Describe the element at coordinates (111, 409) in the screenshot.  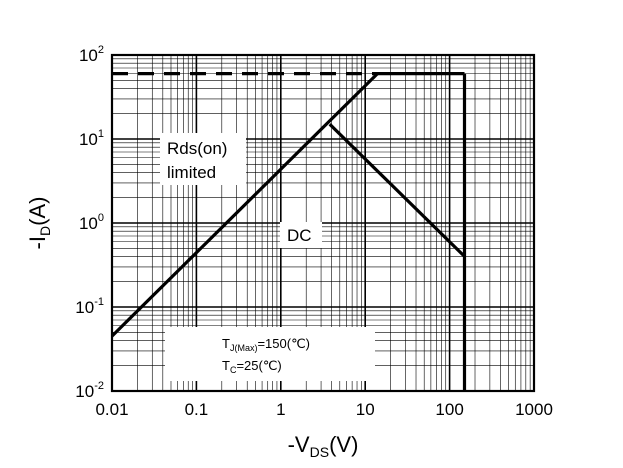
I see `x-tick-label: 0.01` at that location.